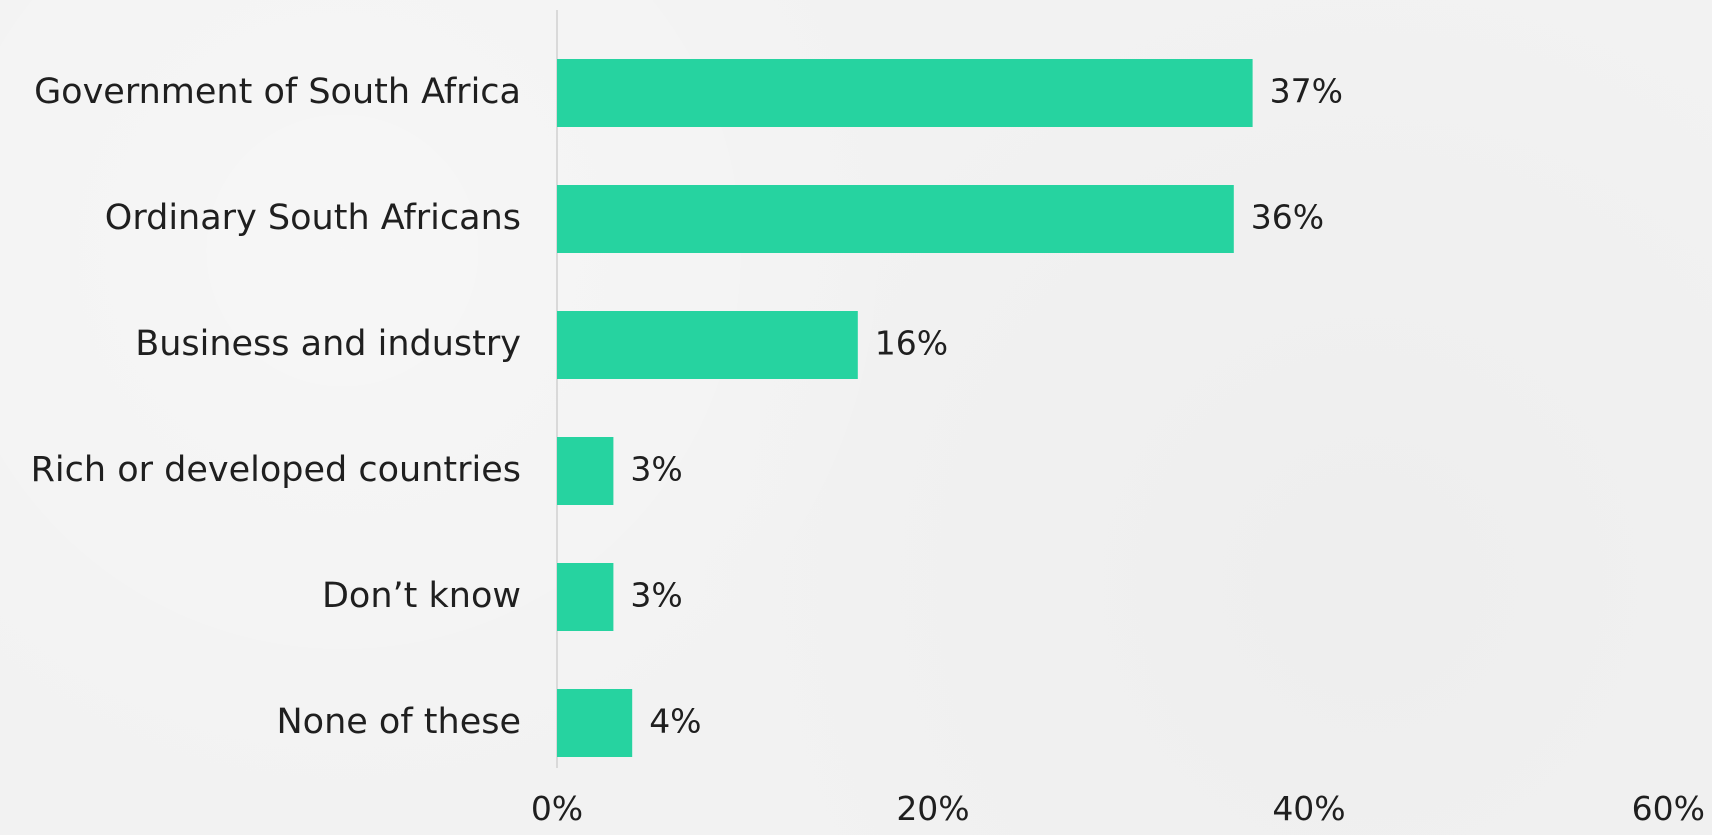 This screenshot has width=1712, height=835. I want to click on value-label: 16%, so click(911, 343).